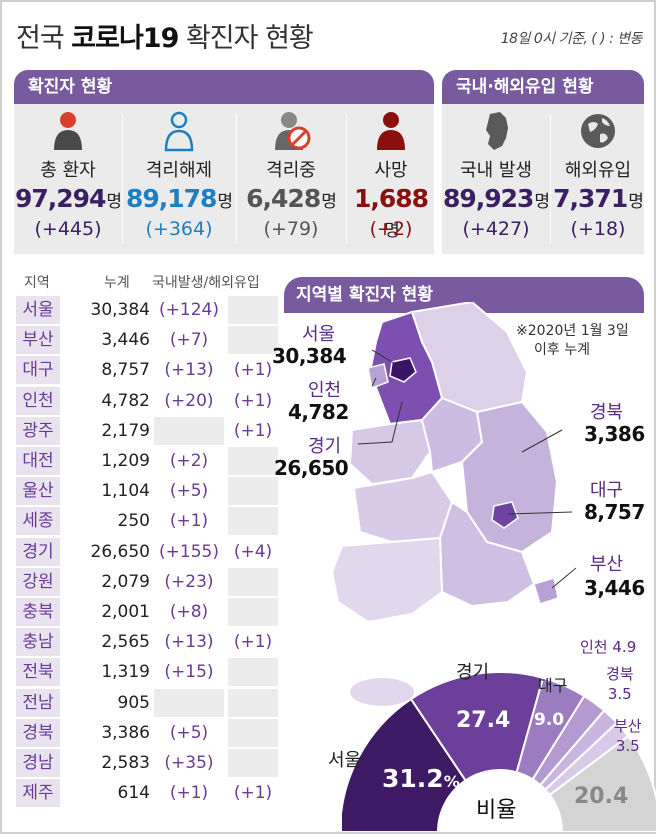 This screenshot has width=656, height=834. What do you see at coordinates (125, 581) in the screenshot?
I see `total-cell: 2,079` at bounding box center [125, 581].